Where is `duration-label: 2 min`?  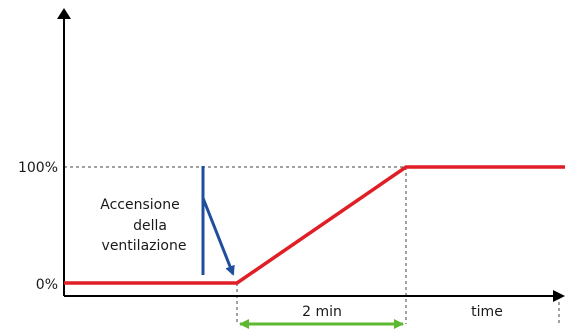 duration-label: 2 min is located at coordinates (322, 312).